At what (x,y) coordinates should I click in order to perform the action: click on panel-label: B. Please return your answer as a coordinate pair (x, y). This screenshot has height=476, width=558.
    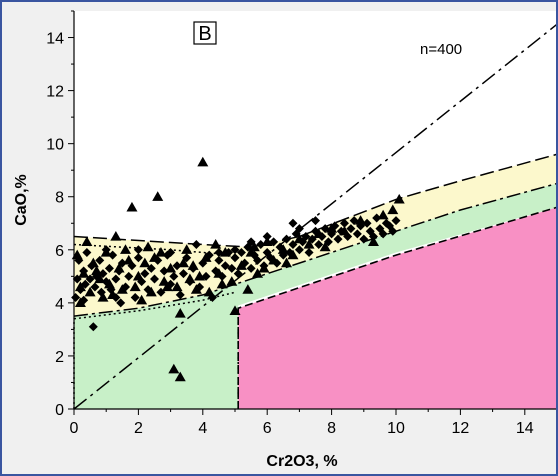
    Looking at the image, I should click on (204, 34).